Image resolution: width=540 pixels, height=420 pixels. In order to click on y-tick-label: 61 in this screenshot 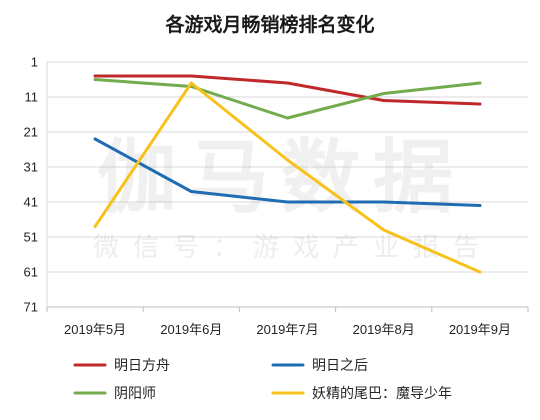, I will do `click(31, 272)`.